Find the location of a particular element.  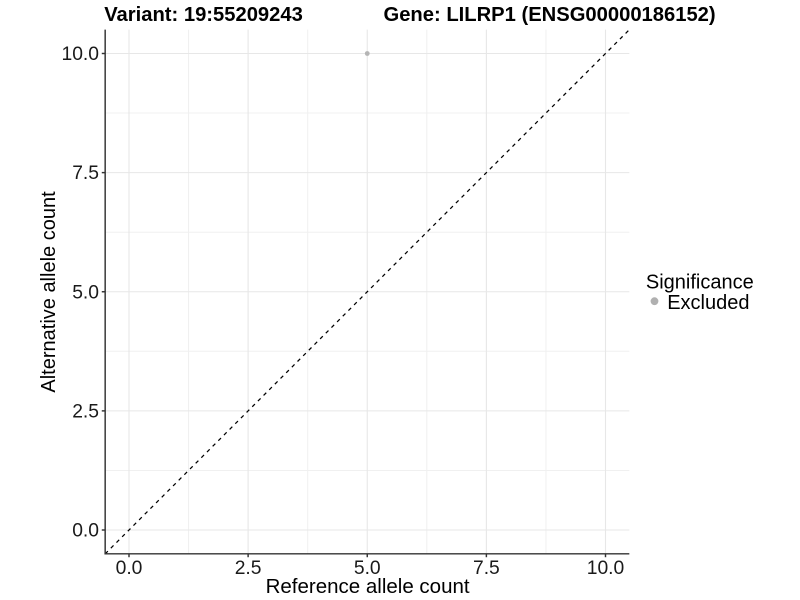

svg-text: Excluded is located at coordinates (708, 303).